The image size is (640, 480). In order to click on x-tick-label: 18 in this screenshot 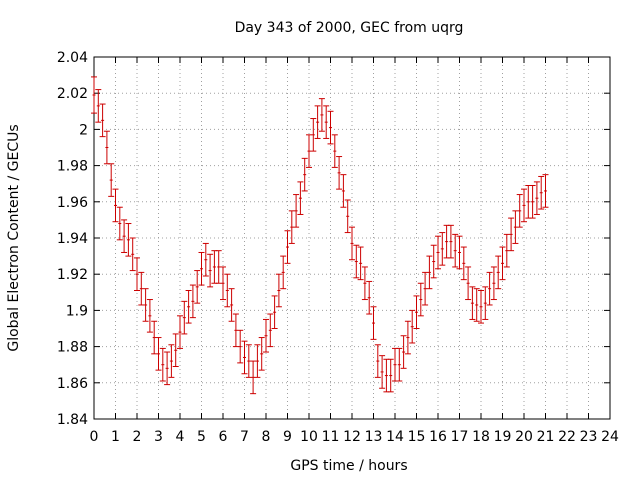, I will do `click(481, 437)`.